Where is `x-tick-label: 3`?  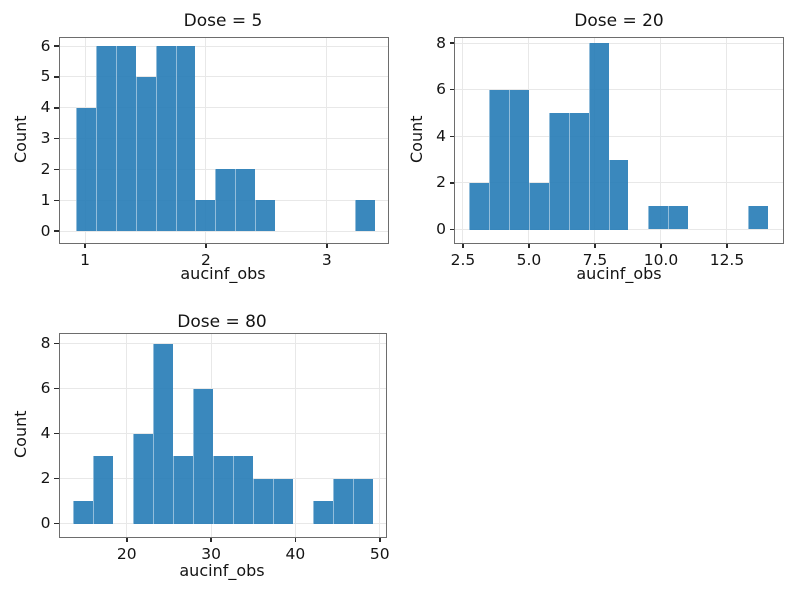 x-tick-label: 3 is located at coordinates (326, 259).